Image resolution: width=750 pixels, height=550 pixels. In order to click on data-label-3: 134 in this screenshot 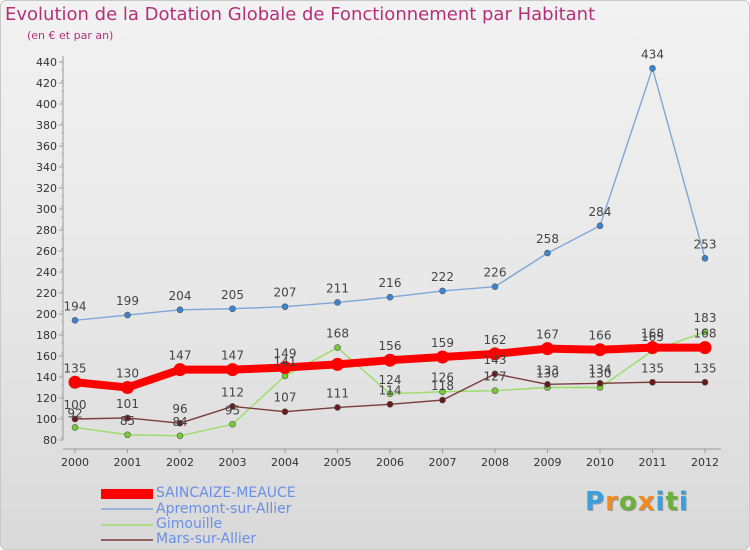, I will do `click(600, 369)`.